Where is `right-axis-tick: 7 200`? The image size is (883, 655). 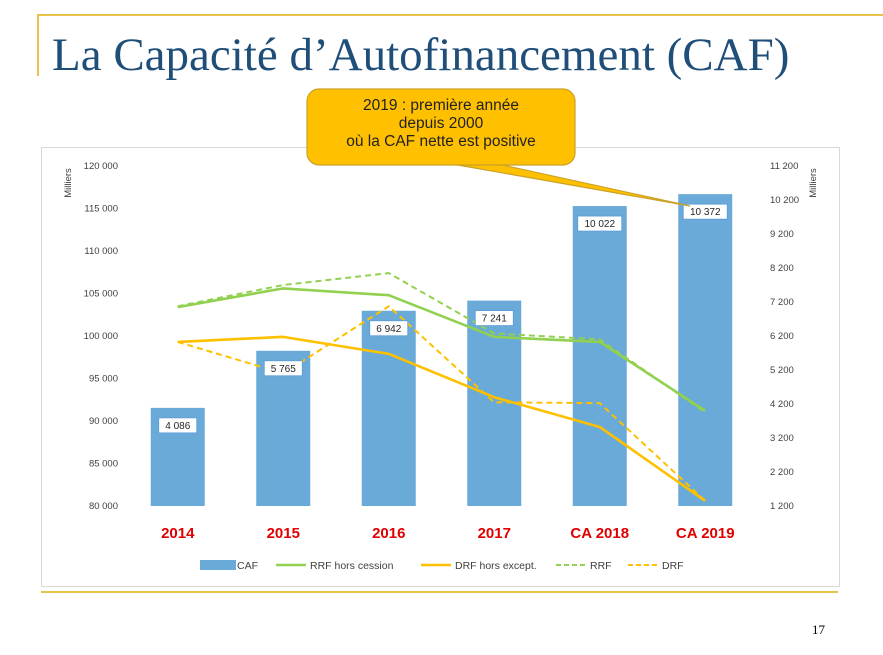 right-axis-tick: 7 200 is located at coordinates (782, 302).